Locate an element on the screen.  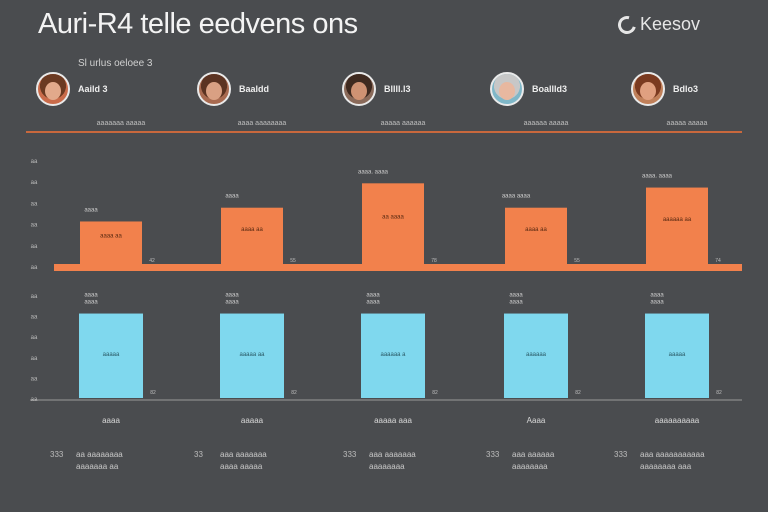
bottom-label: aaaaaaaaaa is located at coordinates (677, 420).